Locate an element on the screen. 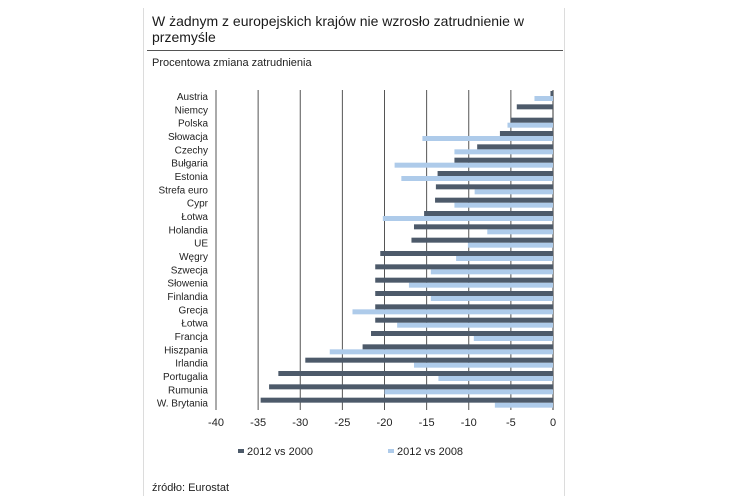 The width and height of the screenshot is (748, 498). category-label: Polska is located at coordinates (193, 124).